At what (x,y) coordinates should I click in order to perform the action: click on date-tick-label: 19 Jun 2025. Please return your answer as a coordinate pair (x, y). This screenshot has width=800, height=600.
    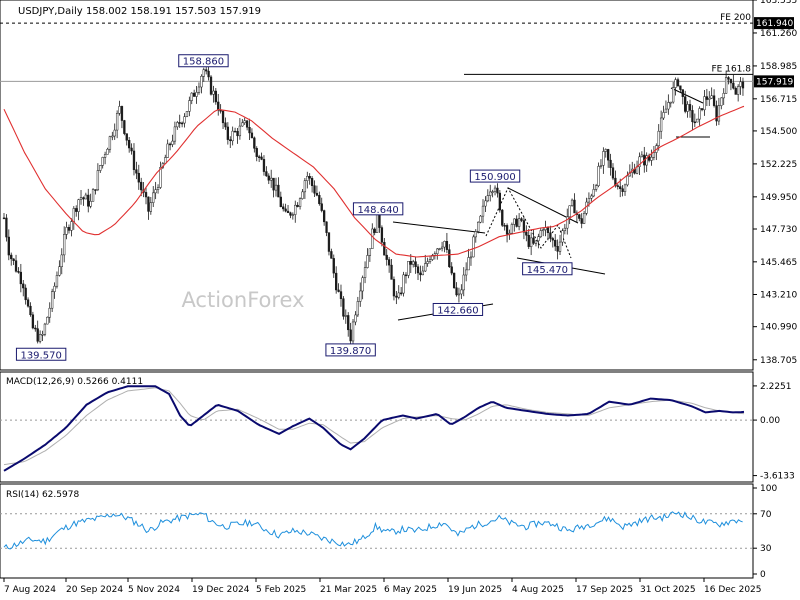
    Looking at the image, I should click on (475, 590).